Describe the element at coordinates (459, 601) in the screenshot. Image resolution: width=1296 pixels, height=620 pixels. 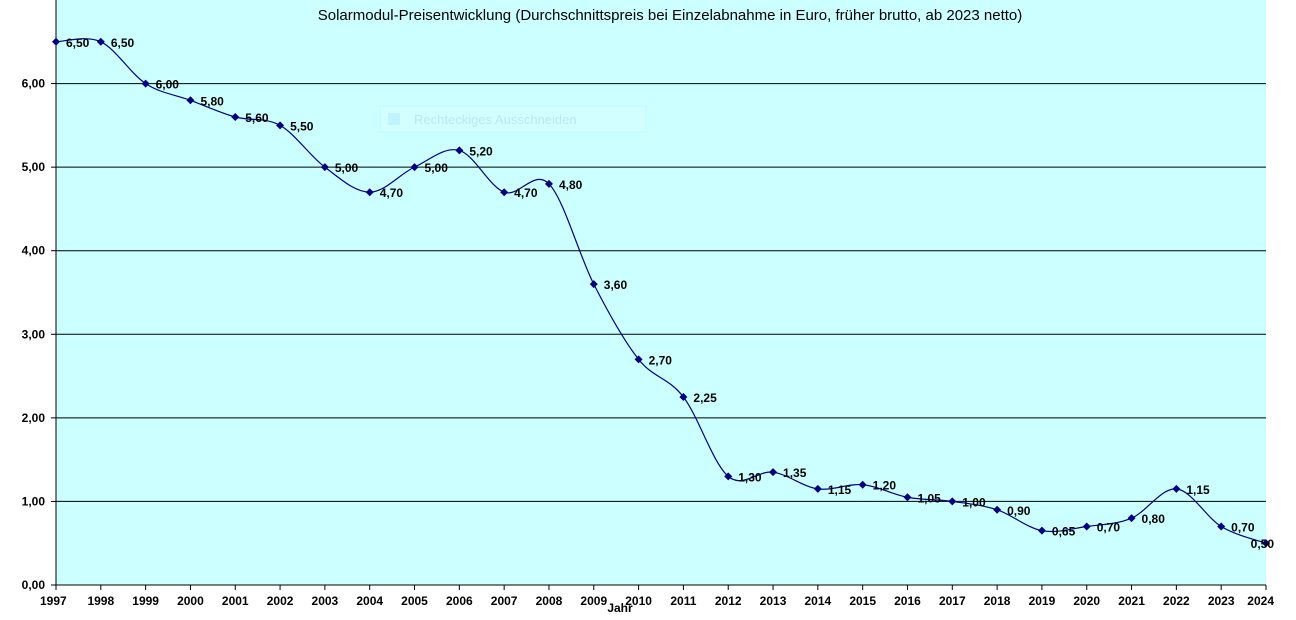
I see `x-tick-label: 2006` at that location.